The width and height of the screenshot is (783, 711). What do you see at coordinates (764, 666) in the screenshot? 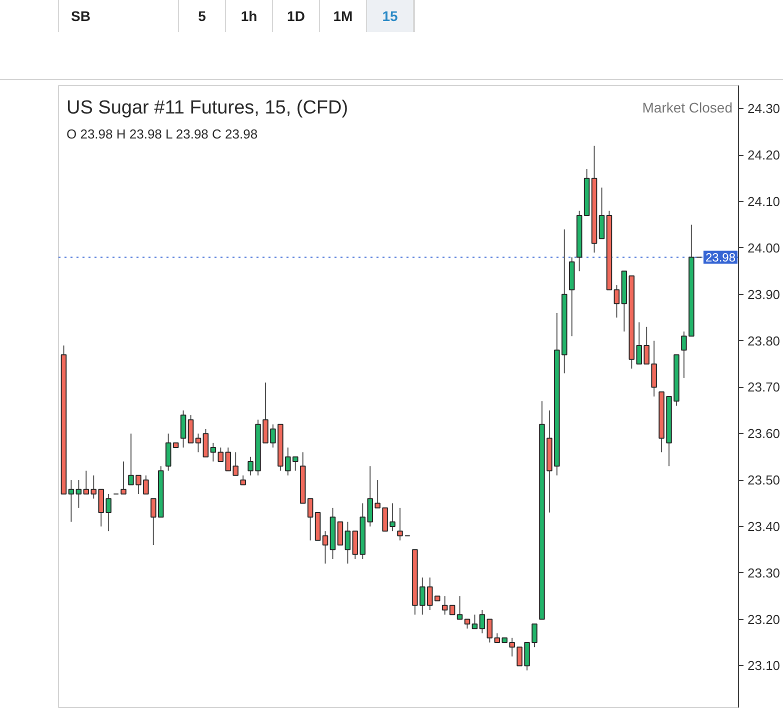
I see `y-tick-label: 23.10` at bounding box center [764, 666].